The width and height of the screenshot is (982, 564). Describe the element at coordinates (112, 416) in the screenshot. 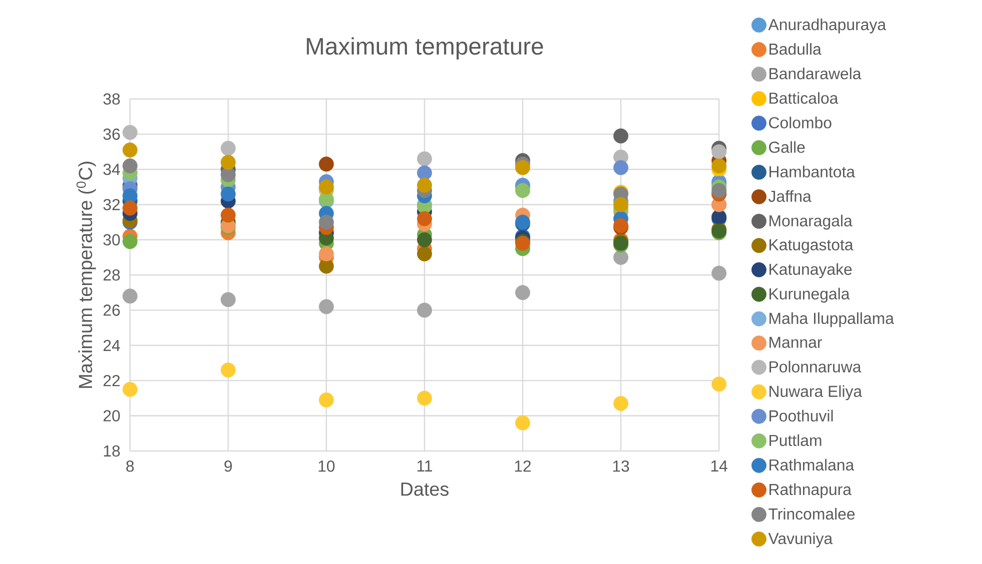

I see `y-tick-label: 20` at that location.